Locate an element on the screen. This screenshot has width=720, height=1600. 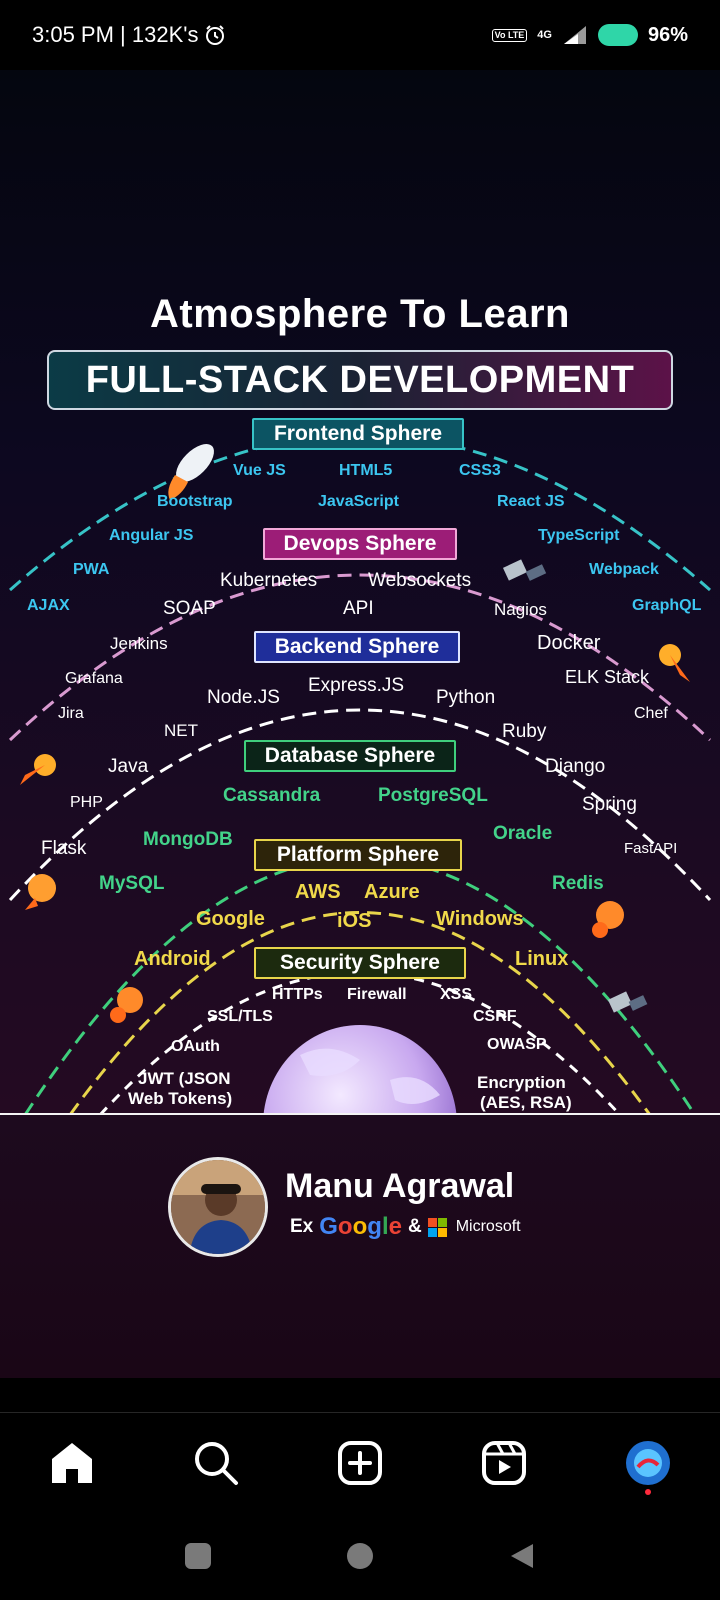
status-left: 3:05 PM | 132K's is located at coordinates (129, 35).